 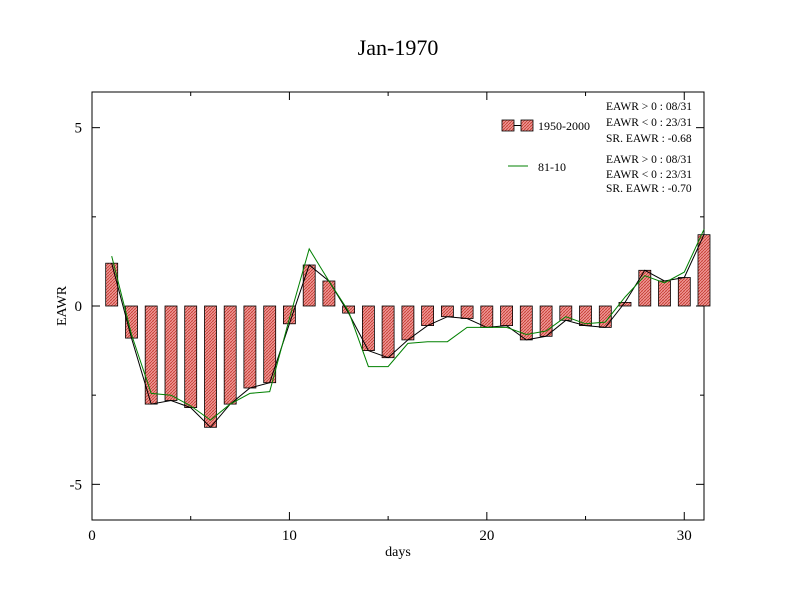 What do you see at coordinates (564, 126) in the screenshot?
I see `legend-label-1950-2000: 1950-2000` at bounding box center [564, 126].